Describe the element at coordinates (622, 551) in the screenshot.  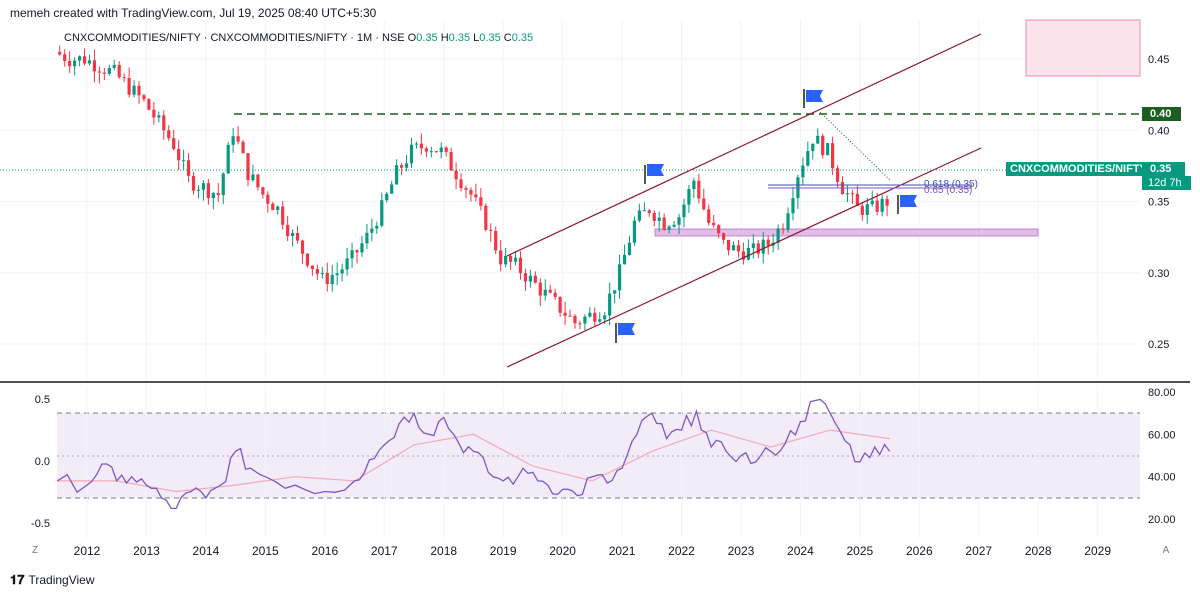
I see `time-tick-label: 2021` at that location.